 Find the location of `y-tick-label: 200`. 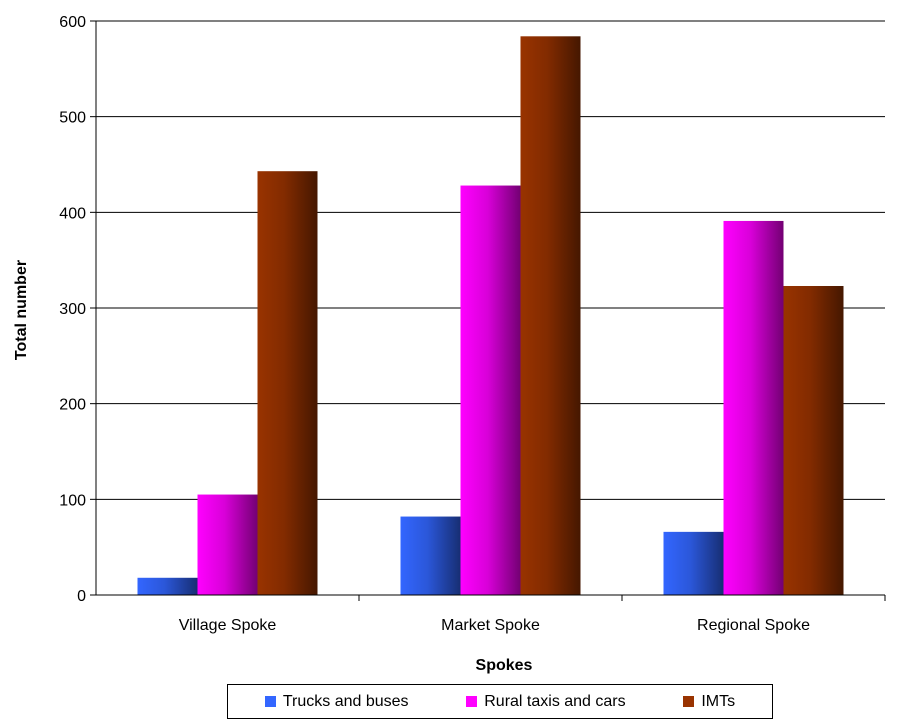

y-tick-label: 200 is located at coordinates (72, 405).